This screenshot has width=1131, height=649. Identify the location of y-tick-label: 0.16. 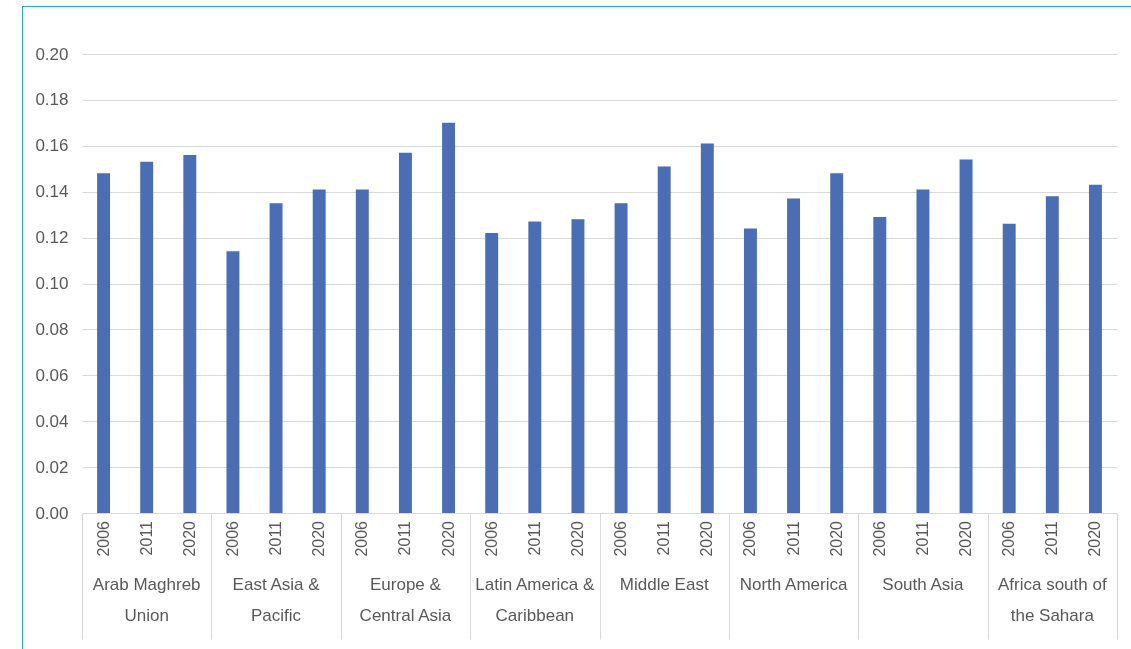
(52, 146).